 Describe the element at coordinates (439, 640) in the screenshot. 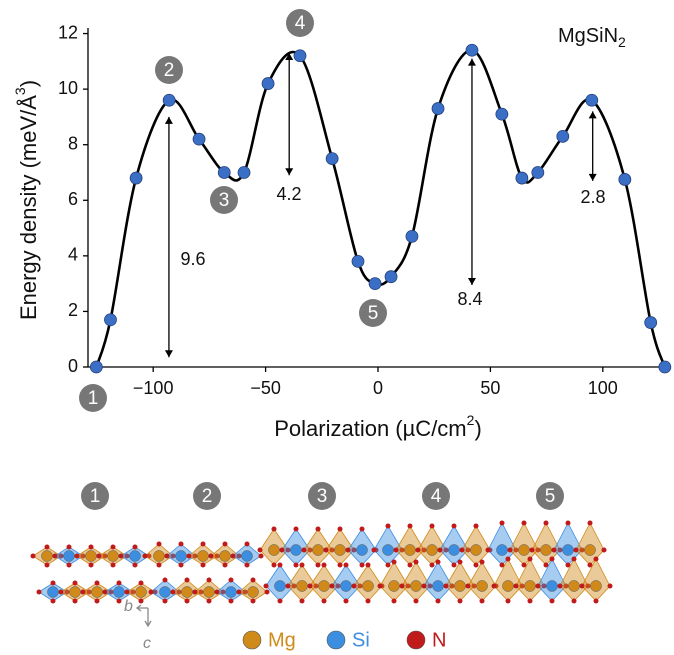

I see `legend-label: N` at that location.